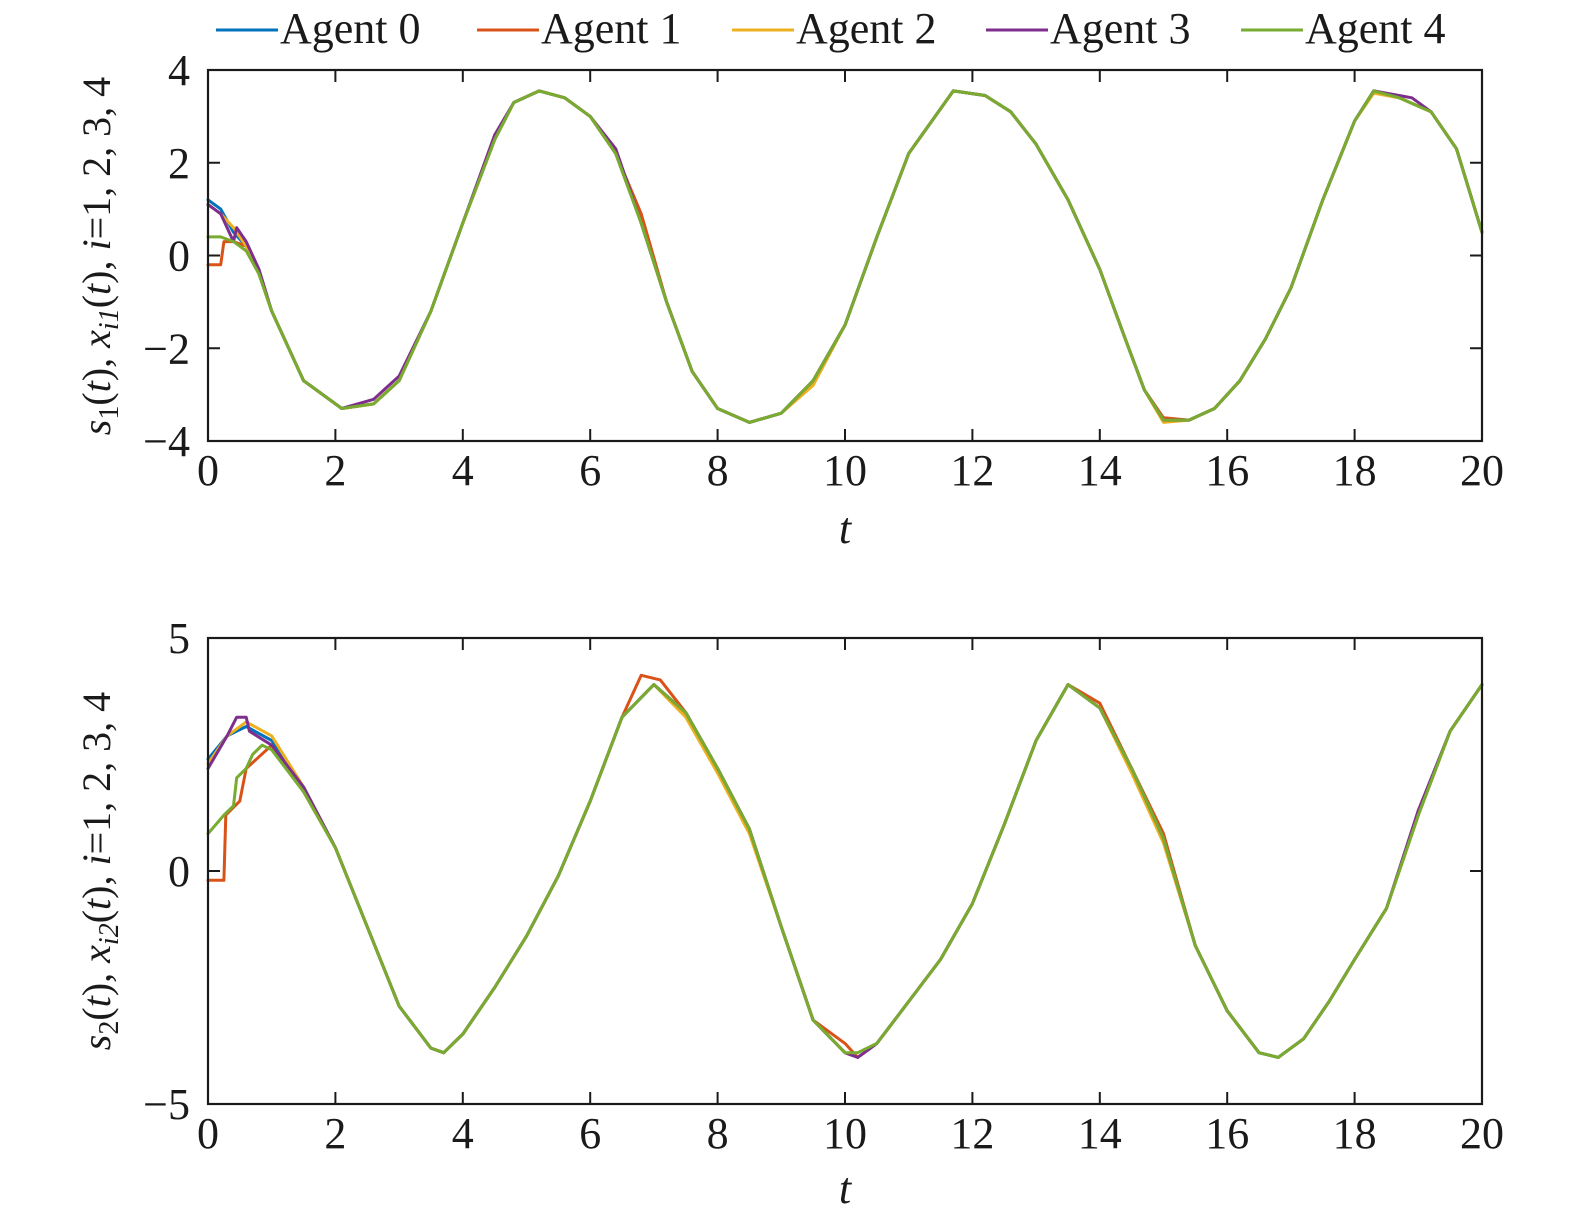 The height and width of the screenshot is (1228, 1575). What do you see at coordinates (179, 70) in the screenshot?
I see `y-tick-label: 4` at bounding box center [179, 70].